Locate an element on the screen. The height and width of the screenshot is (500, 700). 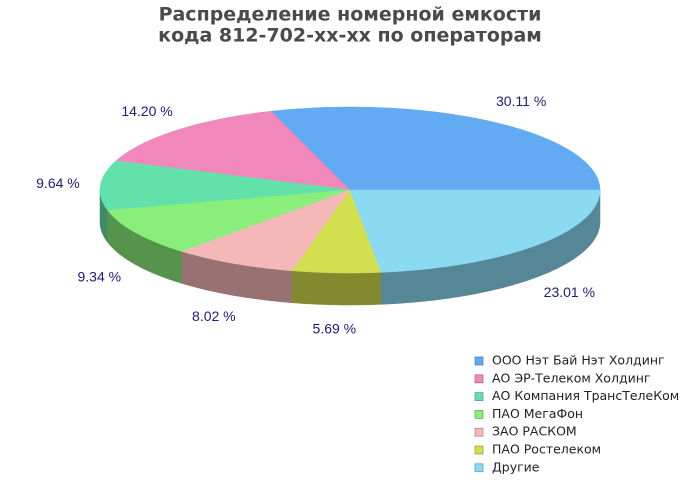
legend-label: Другие is located at coordinates (516, 466).